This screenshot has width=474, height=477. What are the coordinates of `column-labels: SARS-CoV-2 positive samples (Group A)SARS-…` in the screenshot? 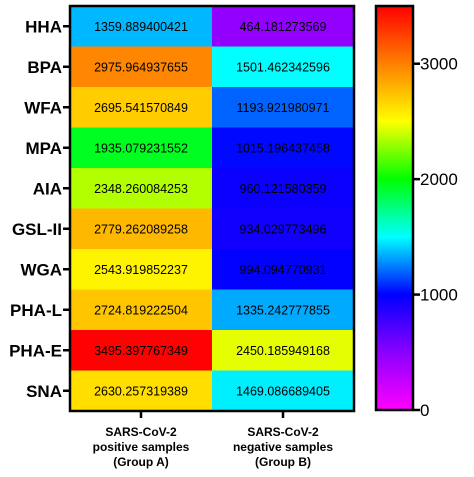 It's located at (213, 440).